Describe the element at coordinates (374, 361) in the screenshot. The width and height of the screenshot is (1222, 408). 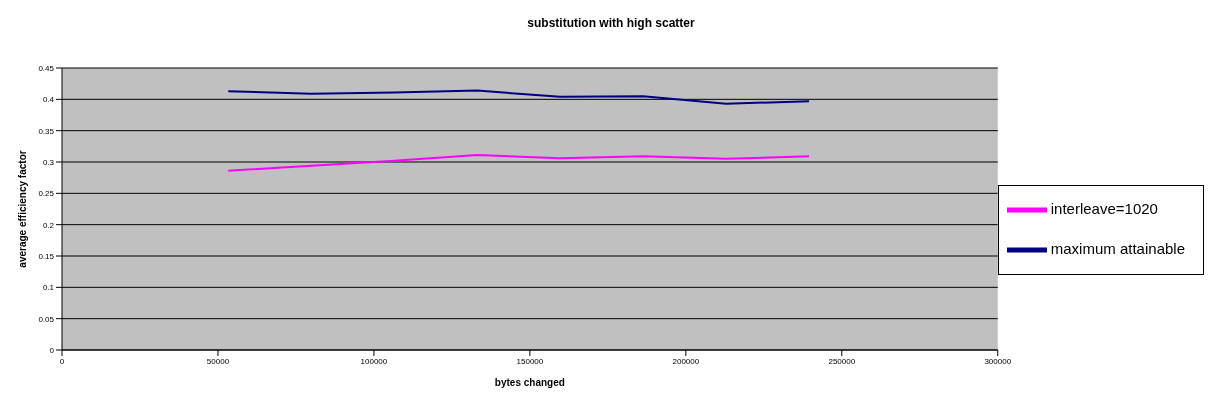
I see `x-tick-label: 100000` at that location.